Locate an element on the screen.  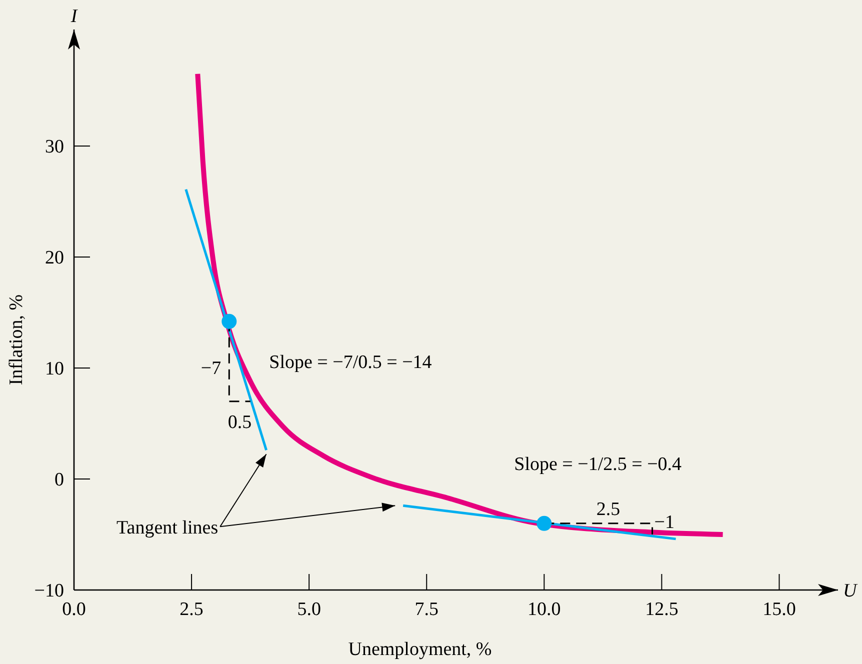
annotation: −7 is located at coordinates (211, 369).